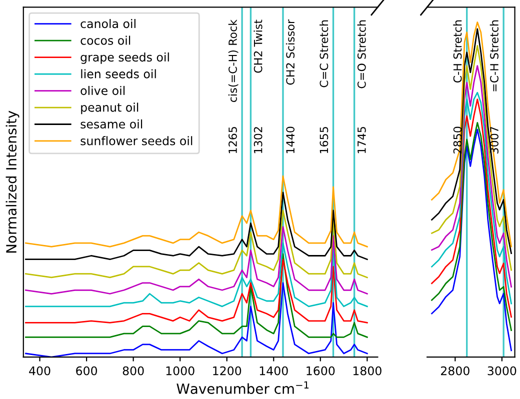 The width and height of the screenshot is (520, 399). I want to click on x-axis-title: Wavenumber cm$^{−1}$, so click(242, 387).